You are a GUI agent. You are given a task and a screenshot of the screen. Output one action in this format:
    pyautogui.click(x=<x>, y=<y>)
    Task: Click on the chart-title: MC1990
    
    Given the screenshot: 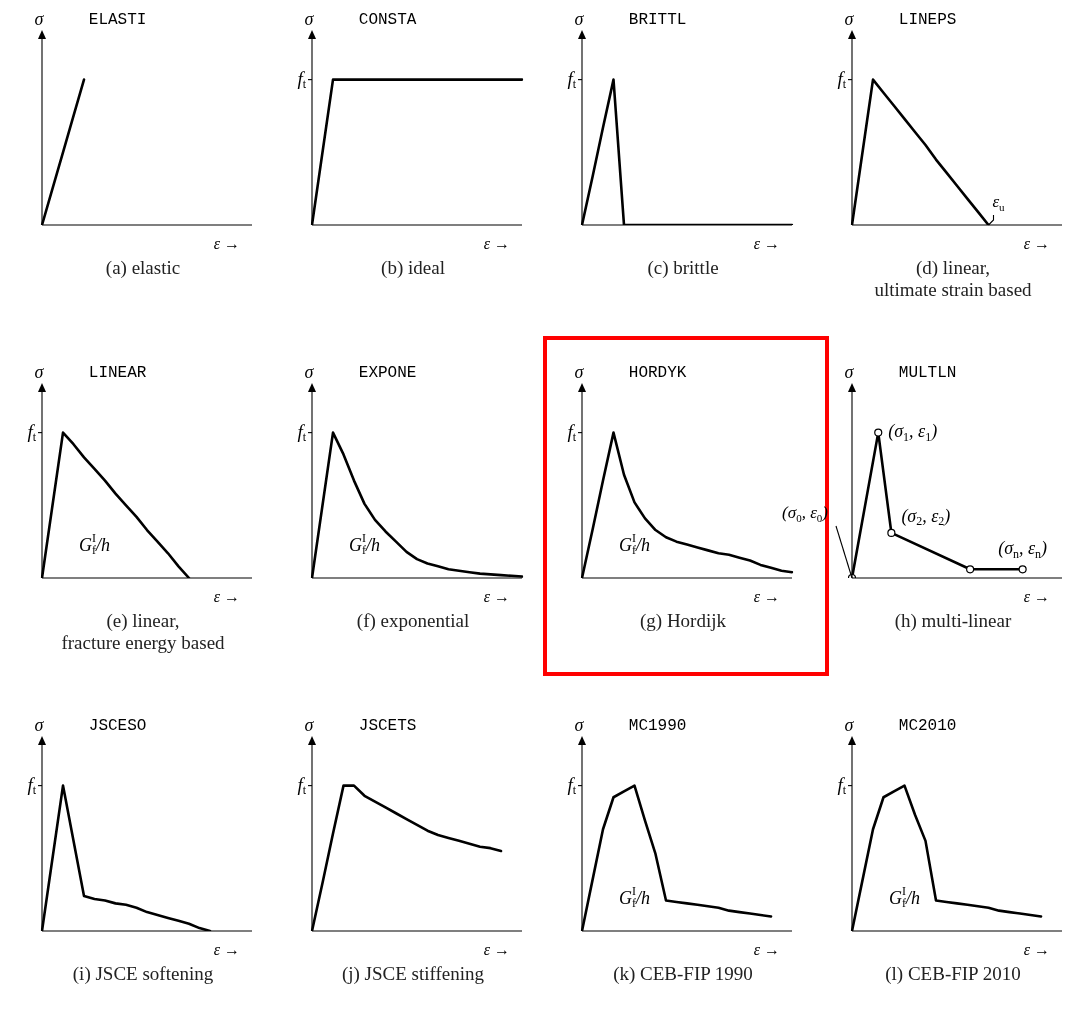 What is the action you would take?
    pyautogui.click(x=657, y=726)
    